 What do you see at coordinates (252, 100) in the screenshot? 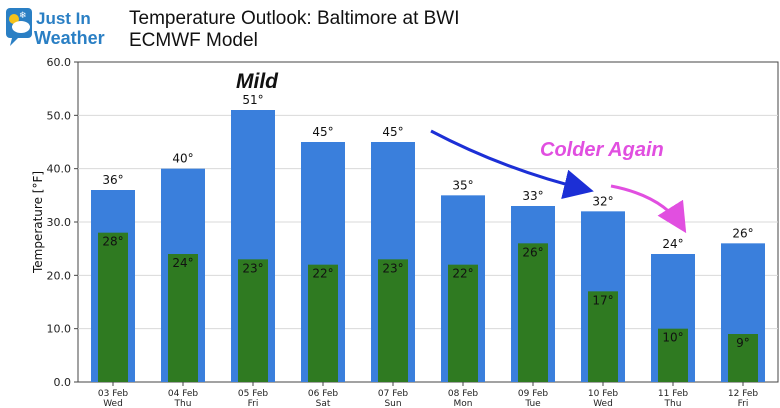
I see `high-temp-label: 51°` at bounding box center [252, 100].